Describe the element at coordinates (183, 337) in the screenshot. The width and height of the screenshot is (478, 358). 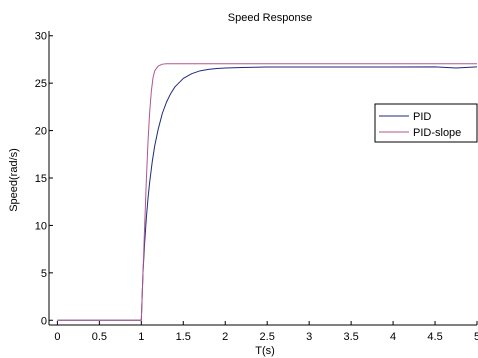
I see `x-tick-label: 1.5` at that location.